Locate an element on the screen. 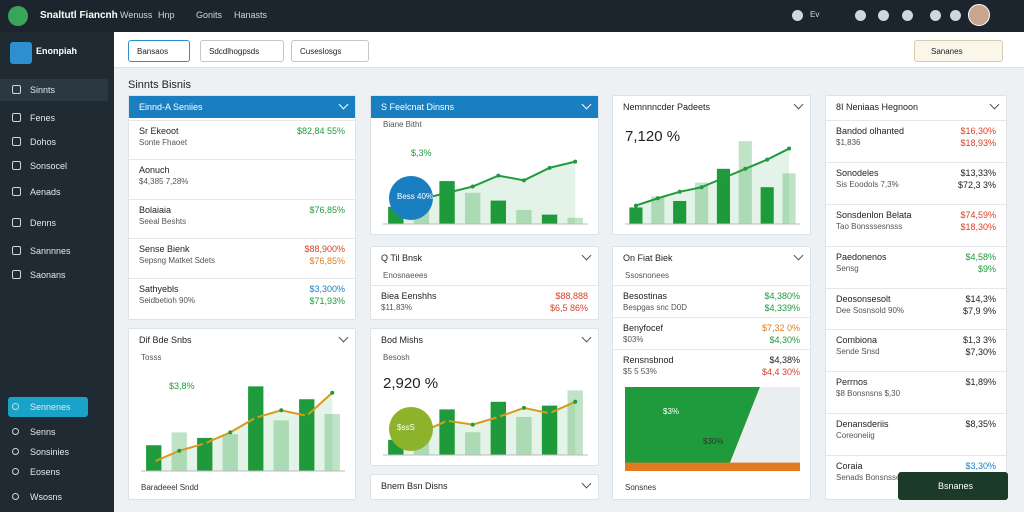  card: Bod Mishs Besosh 2,920 % $ssS is located at coordinates (484, 397).